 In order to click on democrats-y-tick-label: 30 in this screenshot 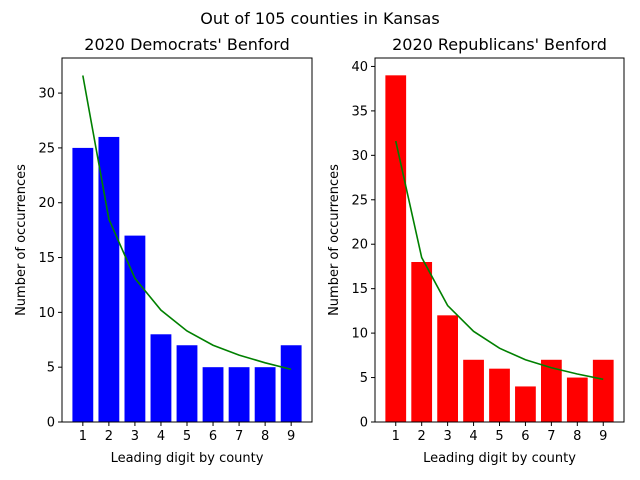, I will do `click(46, 94)`.